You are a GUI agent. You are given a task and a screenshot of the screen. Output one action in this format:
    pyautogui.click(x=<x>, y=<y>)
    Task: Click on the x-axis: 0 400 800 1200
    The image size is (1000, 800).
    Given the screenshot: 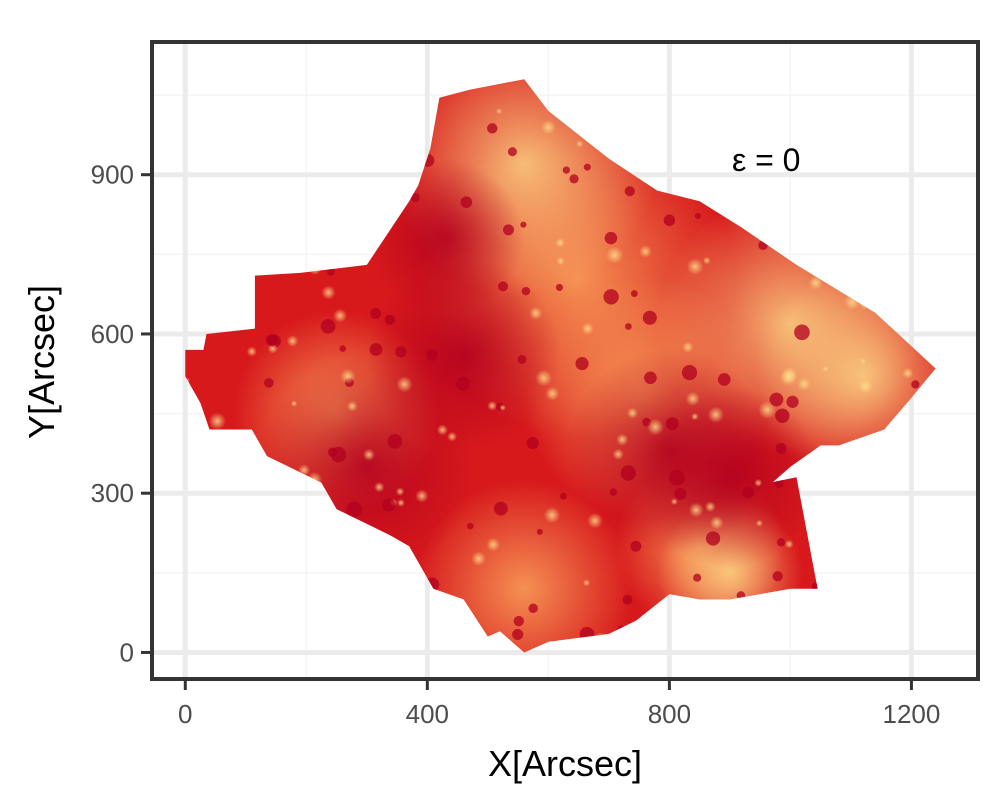 What is the action you would take?
    pyautogui.click(x=559, y=705)
    